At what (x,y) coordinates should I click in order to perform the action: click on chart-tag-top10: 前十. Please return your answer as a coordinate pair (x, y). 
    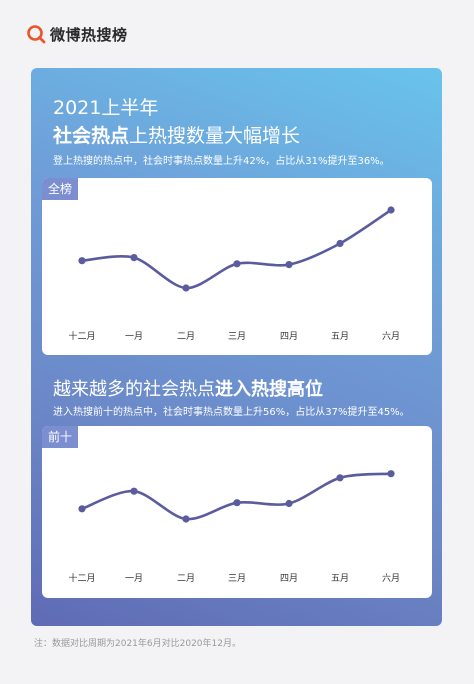
    Looking at the image, I should click on (60, 437).